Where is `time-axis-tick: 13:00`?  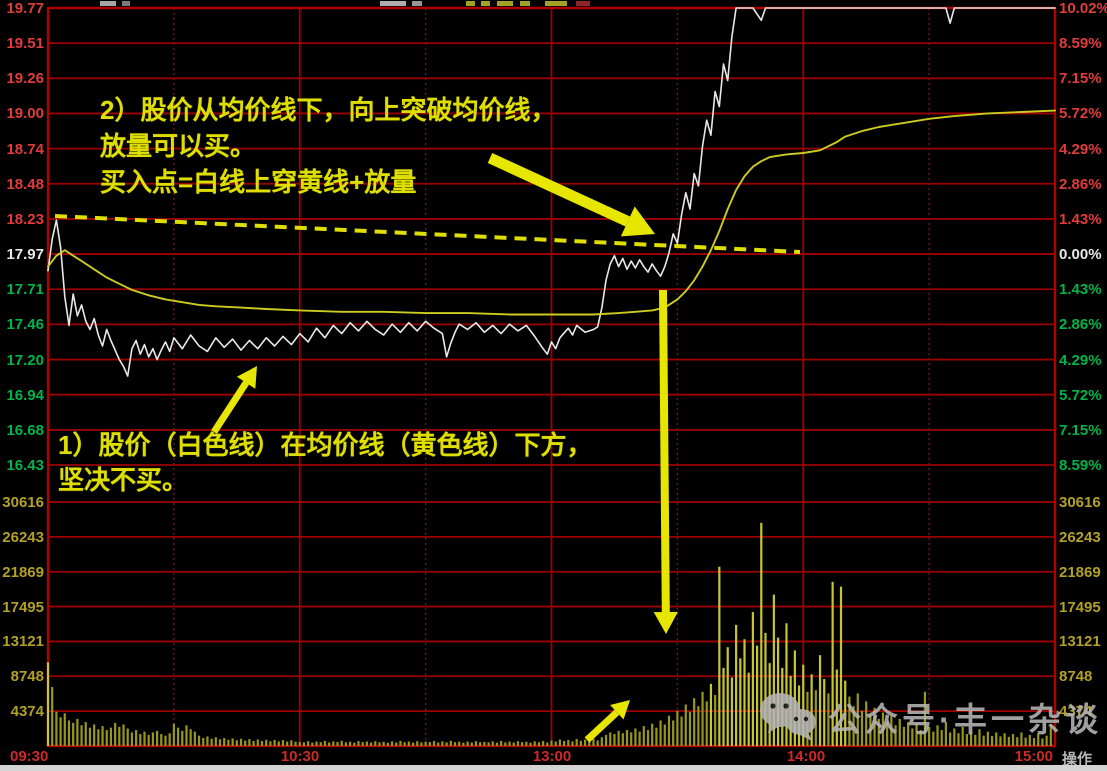
time-axis-tick: 13:00 is located at coordinates (552, 756).